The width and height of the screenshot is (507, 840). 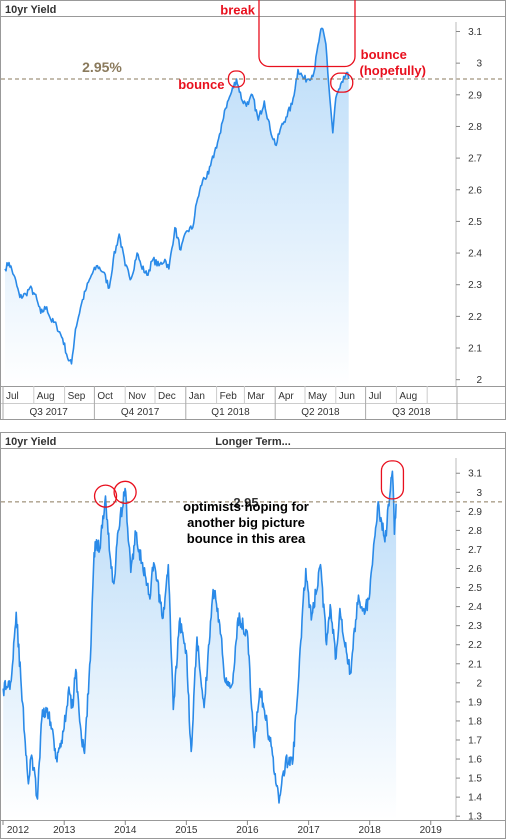 I want to click on year-label: 2016, so click(x=247, y=830).